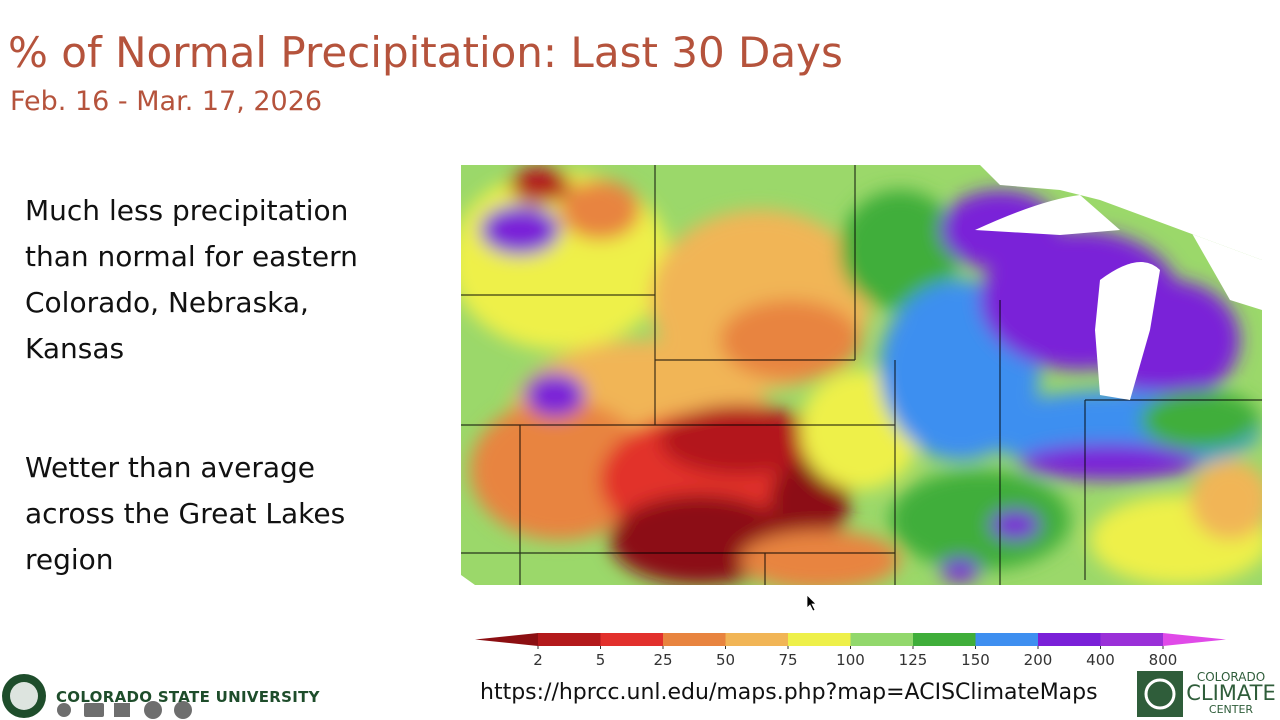 The image size is (1280, 720). I want to click on legend-tick-label: 2, so click(538, 660).